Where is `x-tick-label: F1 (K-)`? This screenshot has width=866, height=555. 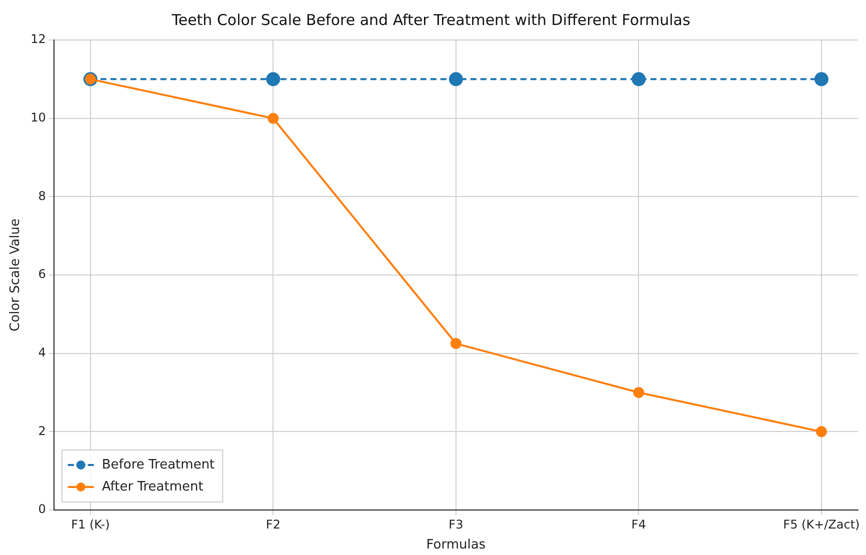
x-tick-label: F1 (K-) is located at coordinates (90, 524).